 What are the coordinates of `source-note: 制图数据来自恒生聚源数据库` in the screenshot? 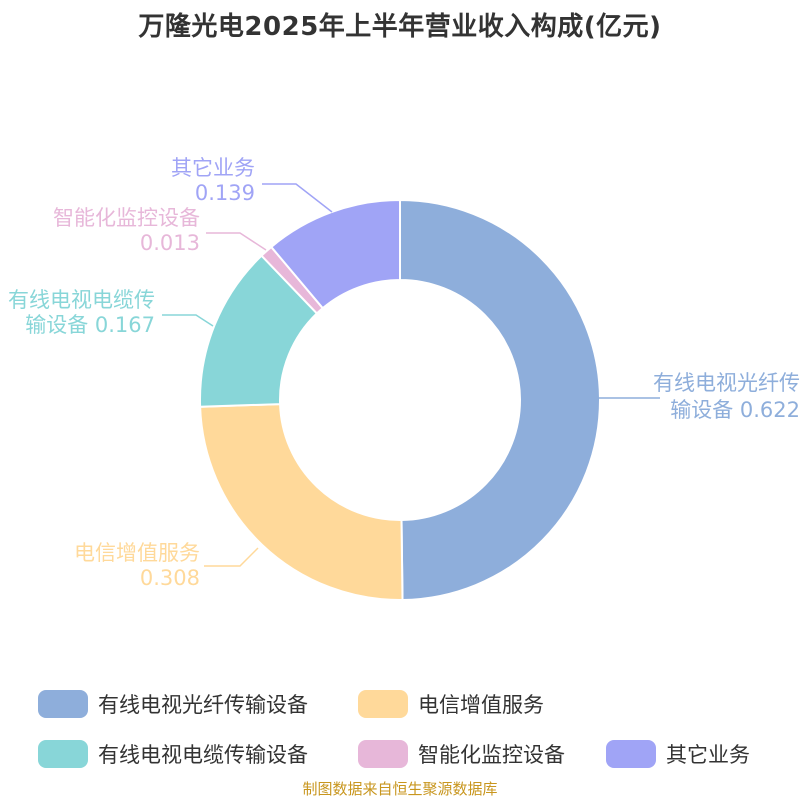 It's located at (400, 789).